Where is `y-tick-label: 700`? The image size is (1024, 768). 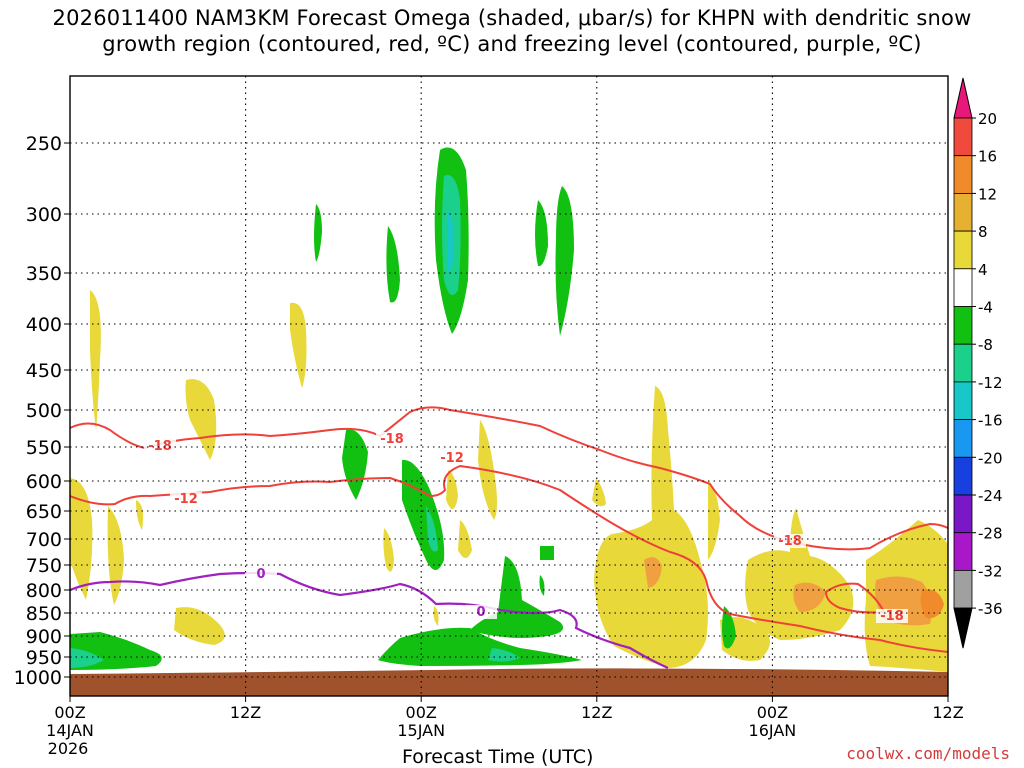
y-tick-label: 700 is located at coordinates (44, 540).